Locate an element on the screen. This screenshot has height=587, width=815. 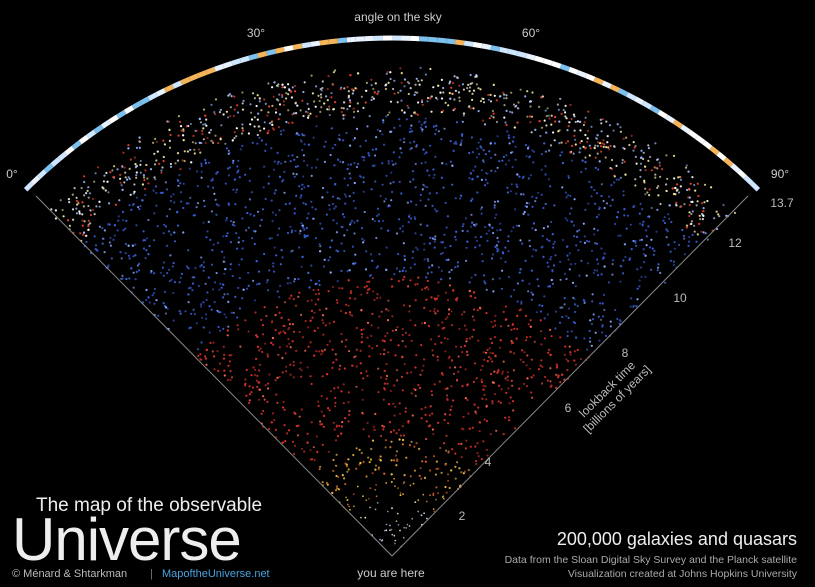
lookback-tick: 2 is located at coordinates (462, 516).